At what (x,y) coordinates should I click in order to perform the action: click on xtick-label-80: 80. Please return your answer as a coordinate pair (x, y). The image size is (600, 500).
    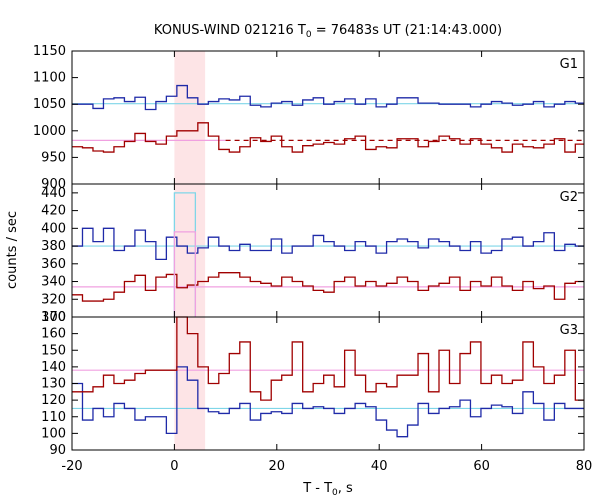
    Looking at the image, I should click on (584, 466).